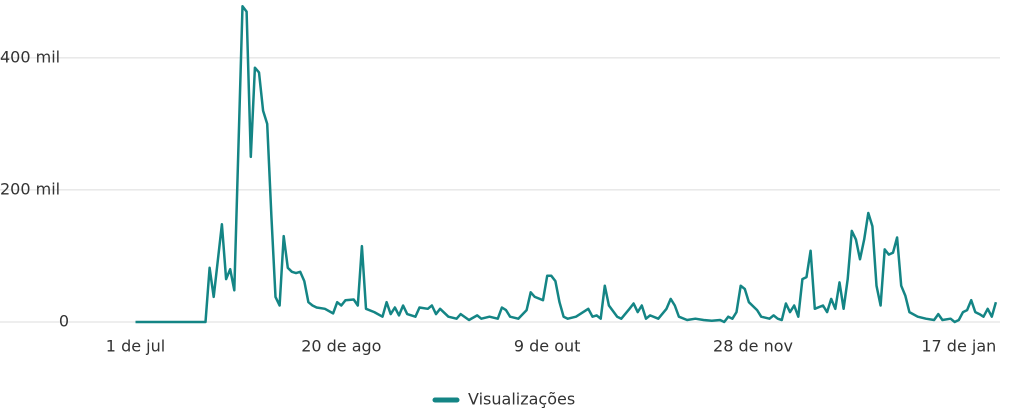 Image resolution: width=1015 pixels, height=415 pixels. Describe the element at coordinates (135, 346) in the screenshot. I see `x-tick-label: 1 de jul` at that location.